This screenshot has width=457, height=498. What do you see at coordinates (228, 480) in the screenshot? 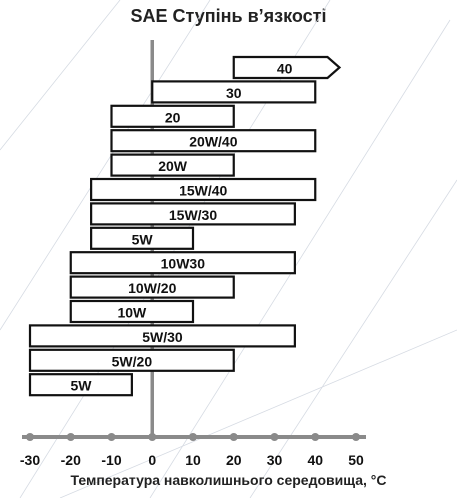
I see `x-axis-label: Температура навколишнього середовища, °C` at bounding box center [228, 480].